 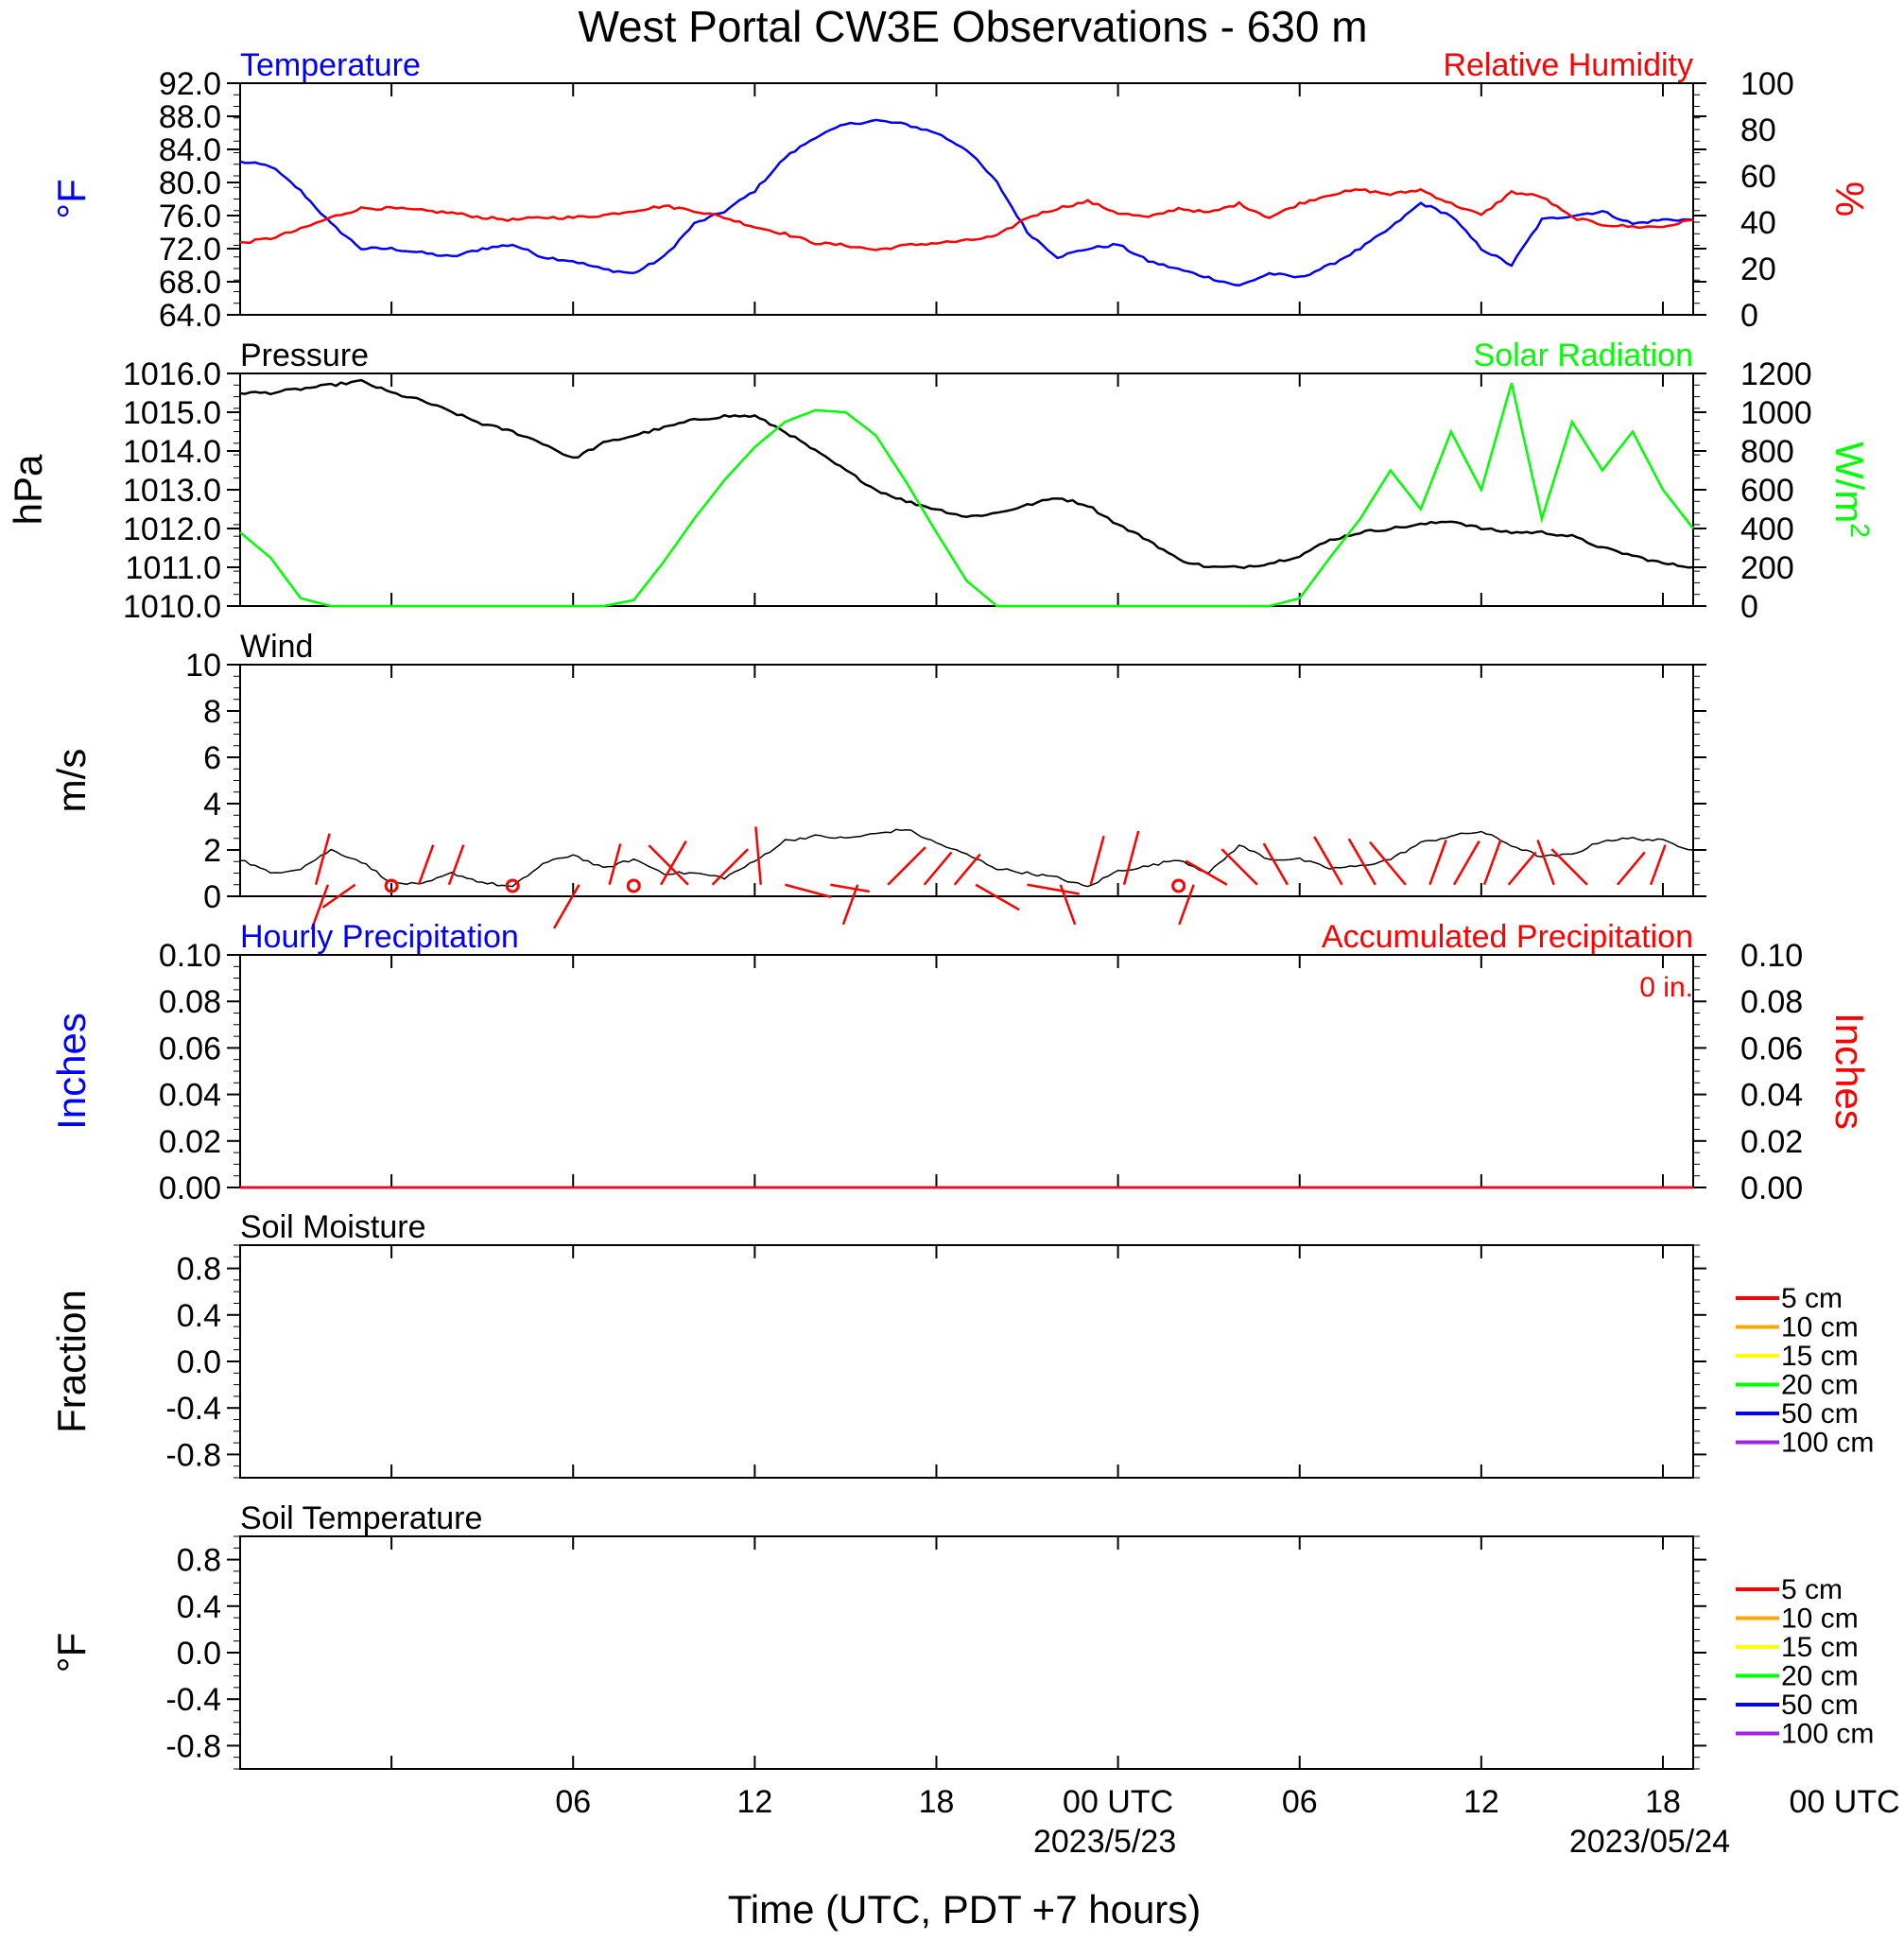 I want to click on y-axis-label: Fraction, so click(x=71, y=1362).